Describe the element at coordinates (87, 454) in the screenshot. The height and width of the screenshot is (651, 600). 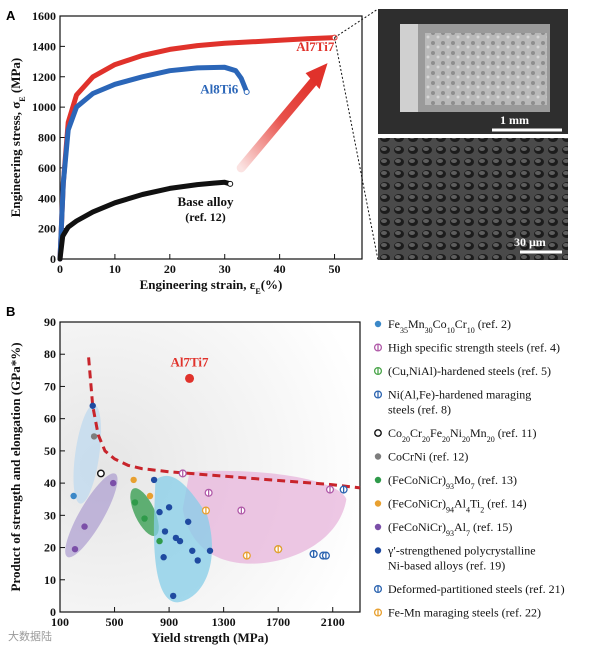
I see `region-fe-mn-co-cr` at that location.